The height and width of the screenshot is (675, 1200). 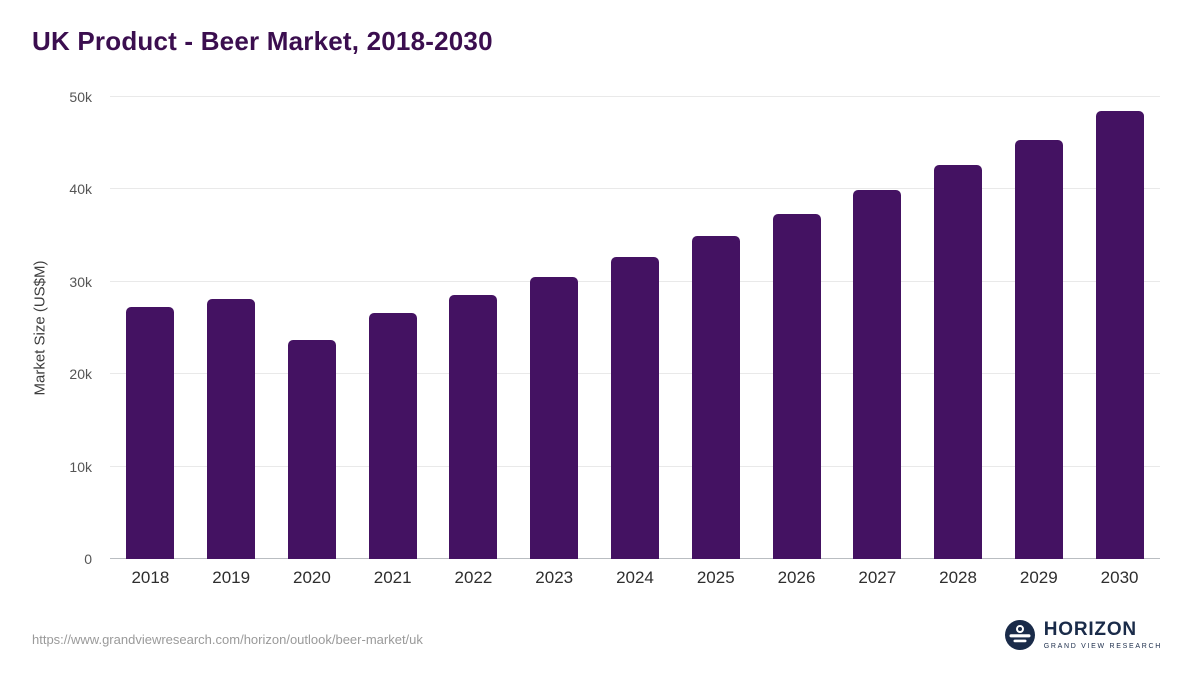 What do you see at coordinates (634, 407) in the screenshot?
I see `bar-2024` at bounding box center [634, 407].